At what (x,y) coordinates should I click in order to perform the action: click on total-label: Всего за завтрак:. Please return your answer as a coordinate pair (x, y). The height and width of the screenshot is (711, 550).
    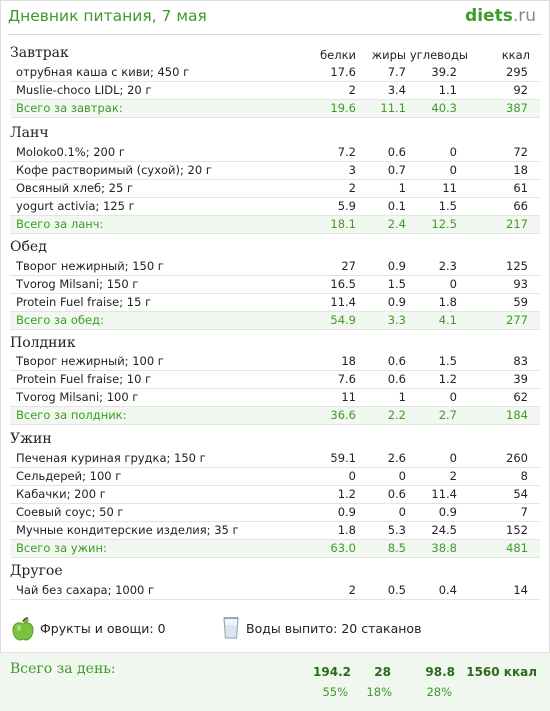
    Looking at the image, I should click on (69, 108).